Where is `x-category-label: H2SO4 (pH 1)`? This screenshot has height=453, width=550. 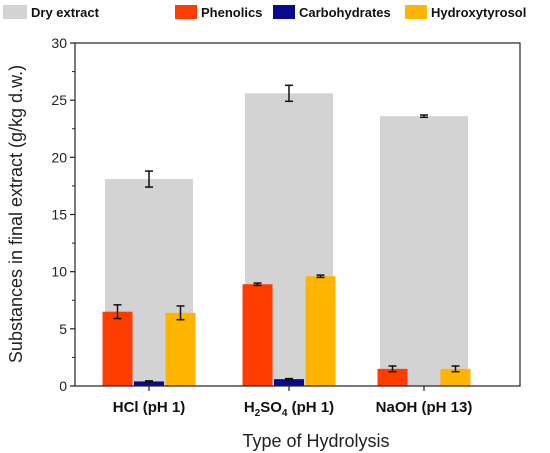 x-category-label: H2SO4 (pH 1) is located at coordinates (289, 409).